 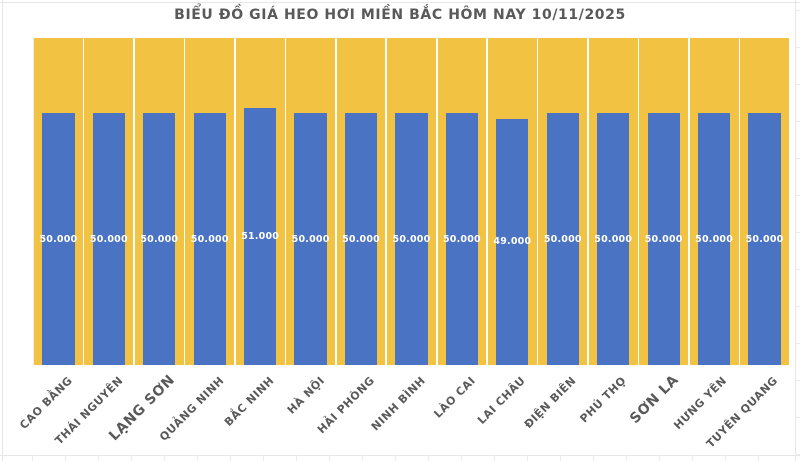 What do you see at coordinates (700, 403) in the screenshot?
I see `x-axis-label: HƯNG YÊN` at bounding box center [700, 403].